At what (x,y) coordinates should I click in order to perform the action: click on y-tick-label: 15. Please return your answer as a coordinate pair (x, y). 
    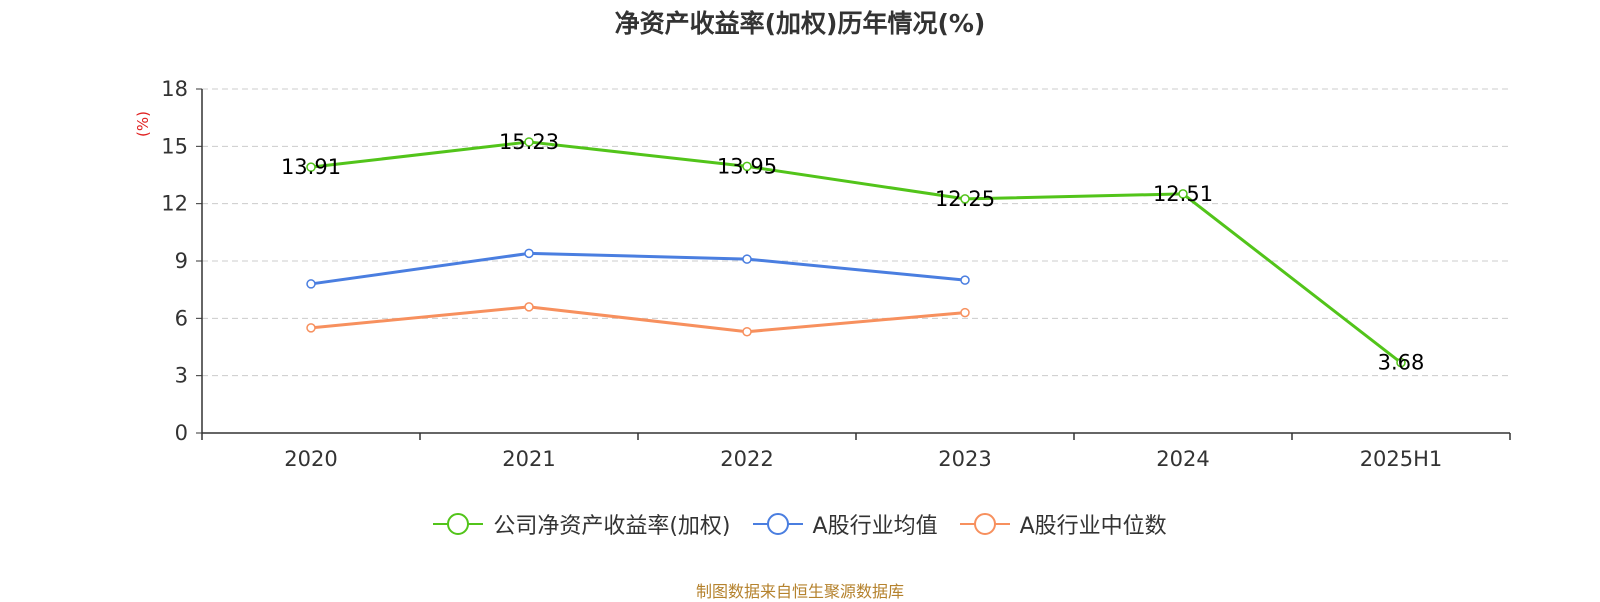
    Looking at the image, I should click on (174, 146).